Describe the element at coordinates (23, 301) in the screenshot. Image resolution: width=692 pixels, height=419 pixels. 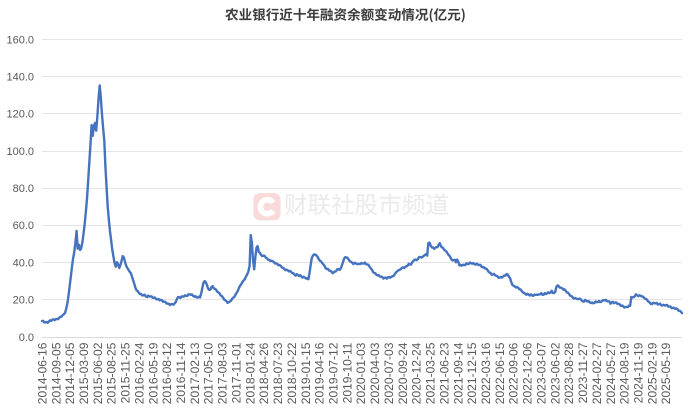
I see `svg-text: 20.0` at that location.